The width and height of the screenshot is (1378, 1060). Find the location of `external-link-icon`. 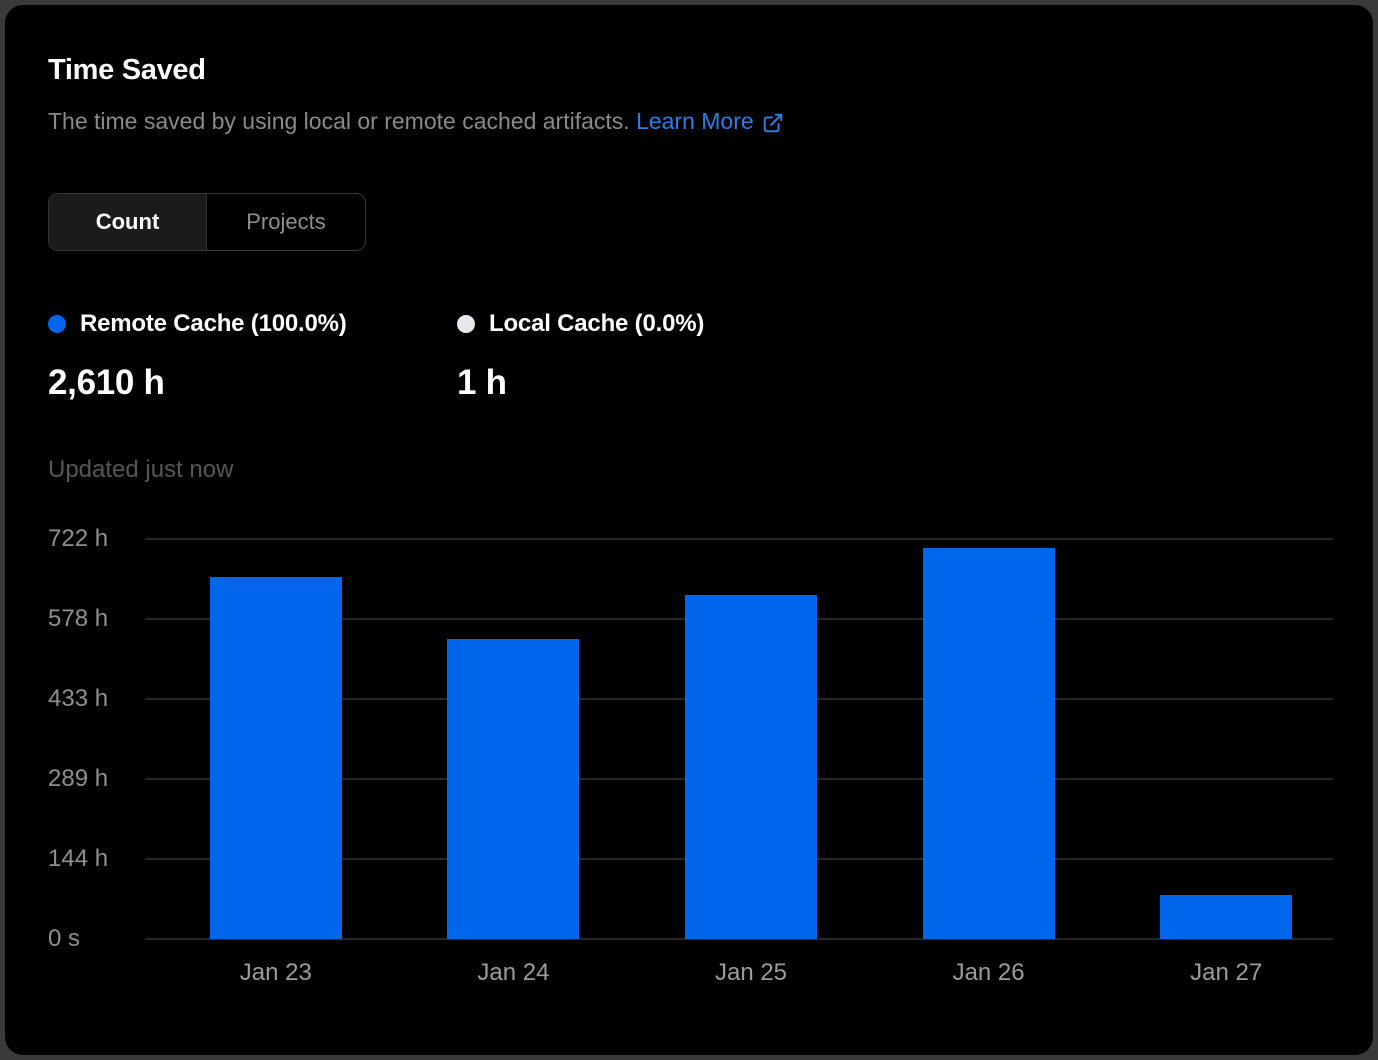

external-link-icon is located at coordinates (772, 123).